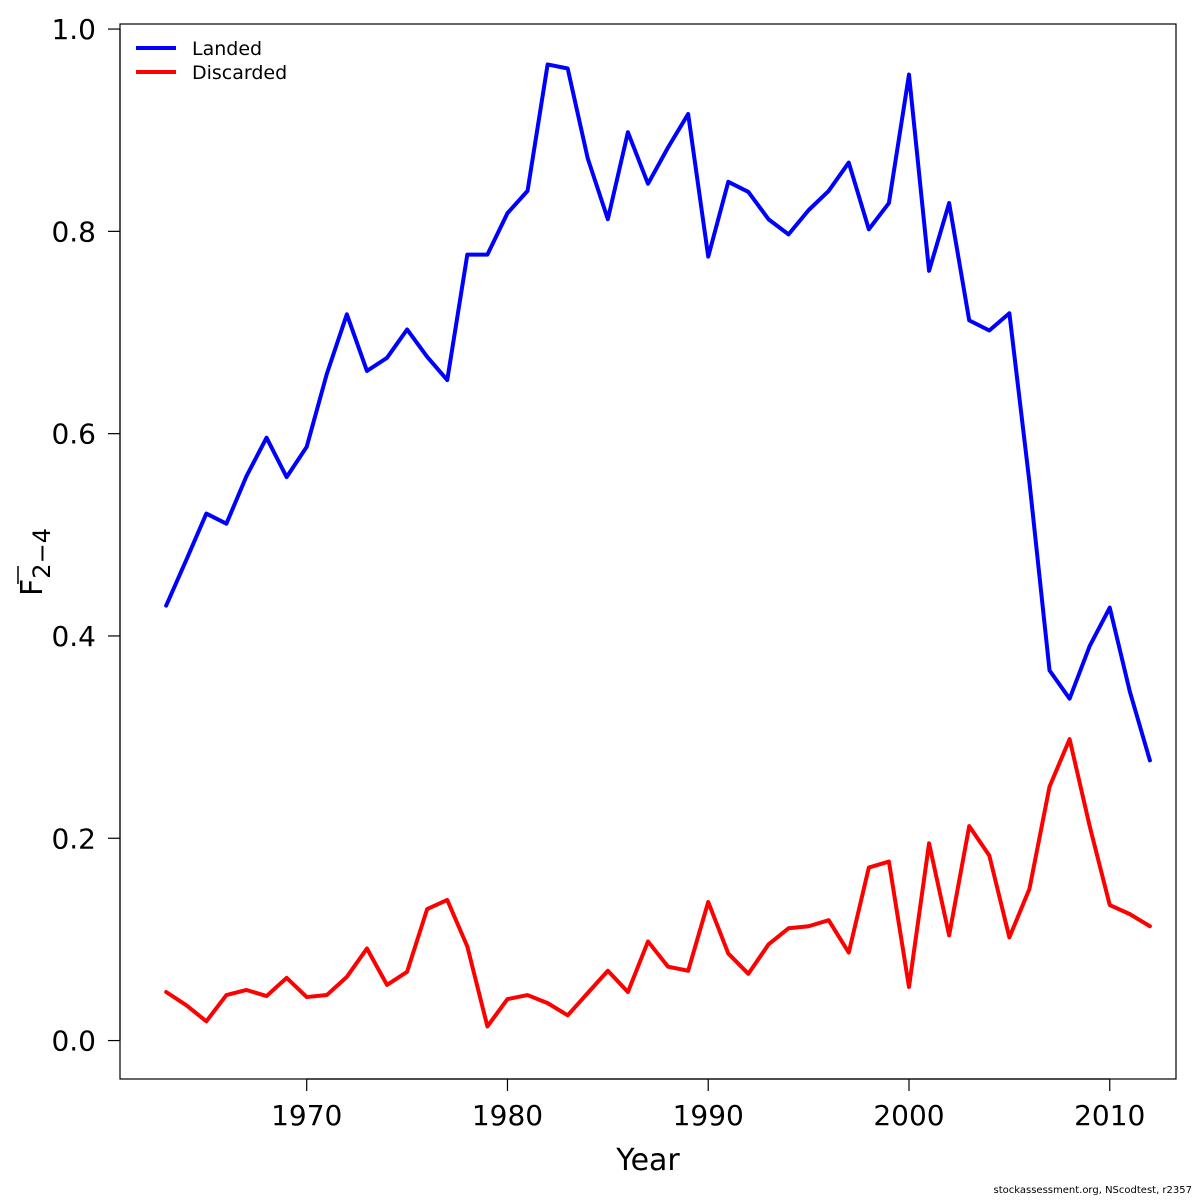  I want to click on x-tick-label: 2000, so click(908, 1115).